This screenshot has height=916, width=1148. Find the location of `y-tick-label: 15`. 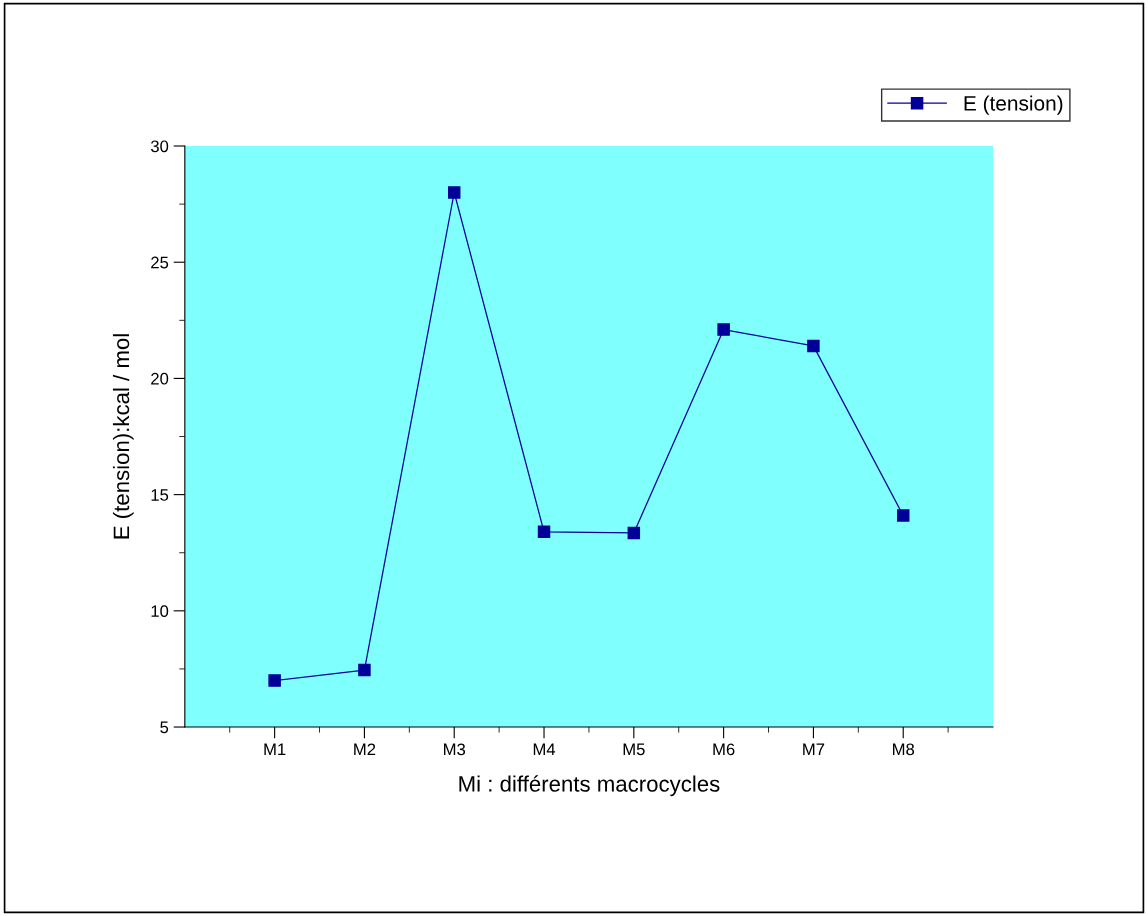

y-tick-label: 15 is located at coordinates (160, 495).